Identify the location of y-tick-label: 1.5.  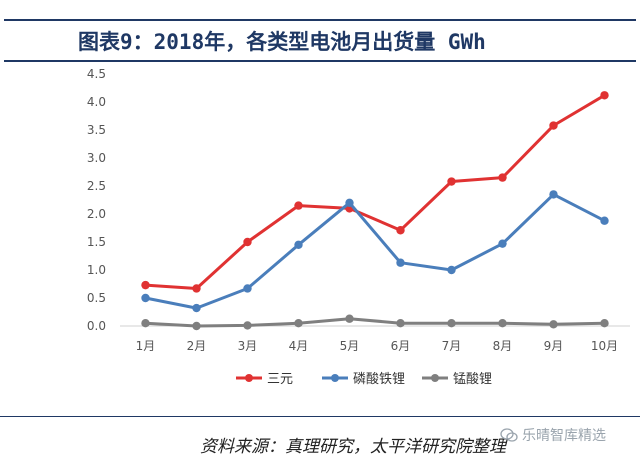
(96, 242).